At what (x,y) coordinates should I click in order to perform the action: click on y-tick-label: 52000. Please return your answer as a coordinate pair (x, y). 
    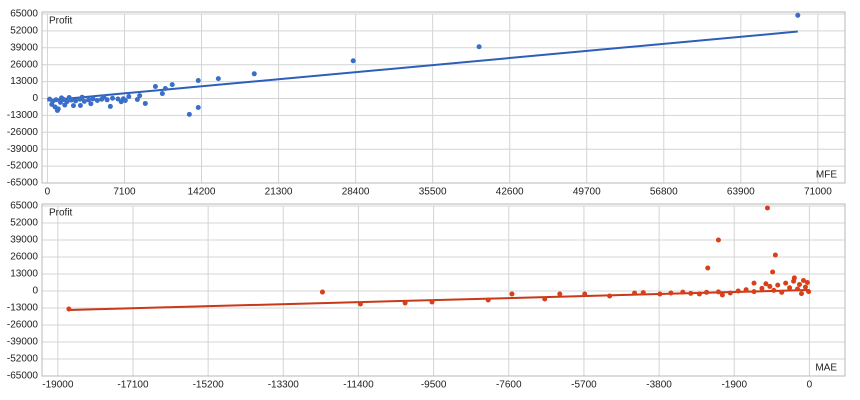
    Looking at the image, I should click on (24, 31).